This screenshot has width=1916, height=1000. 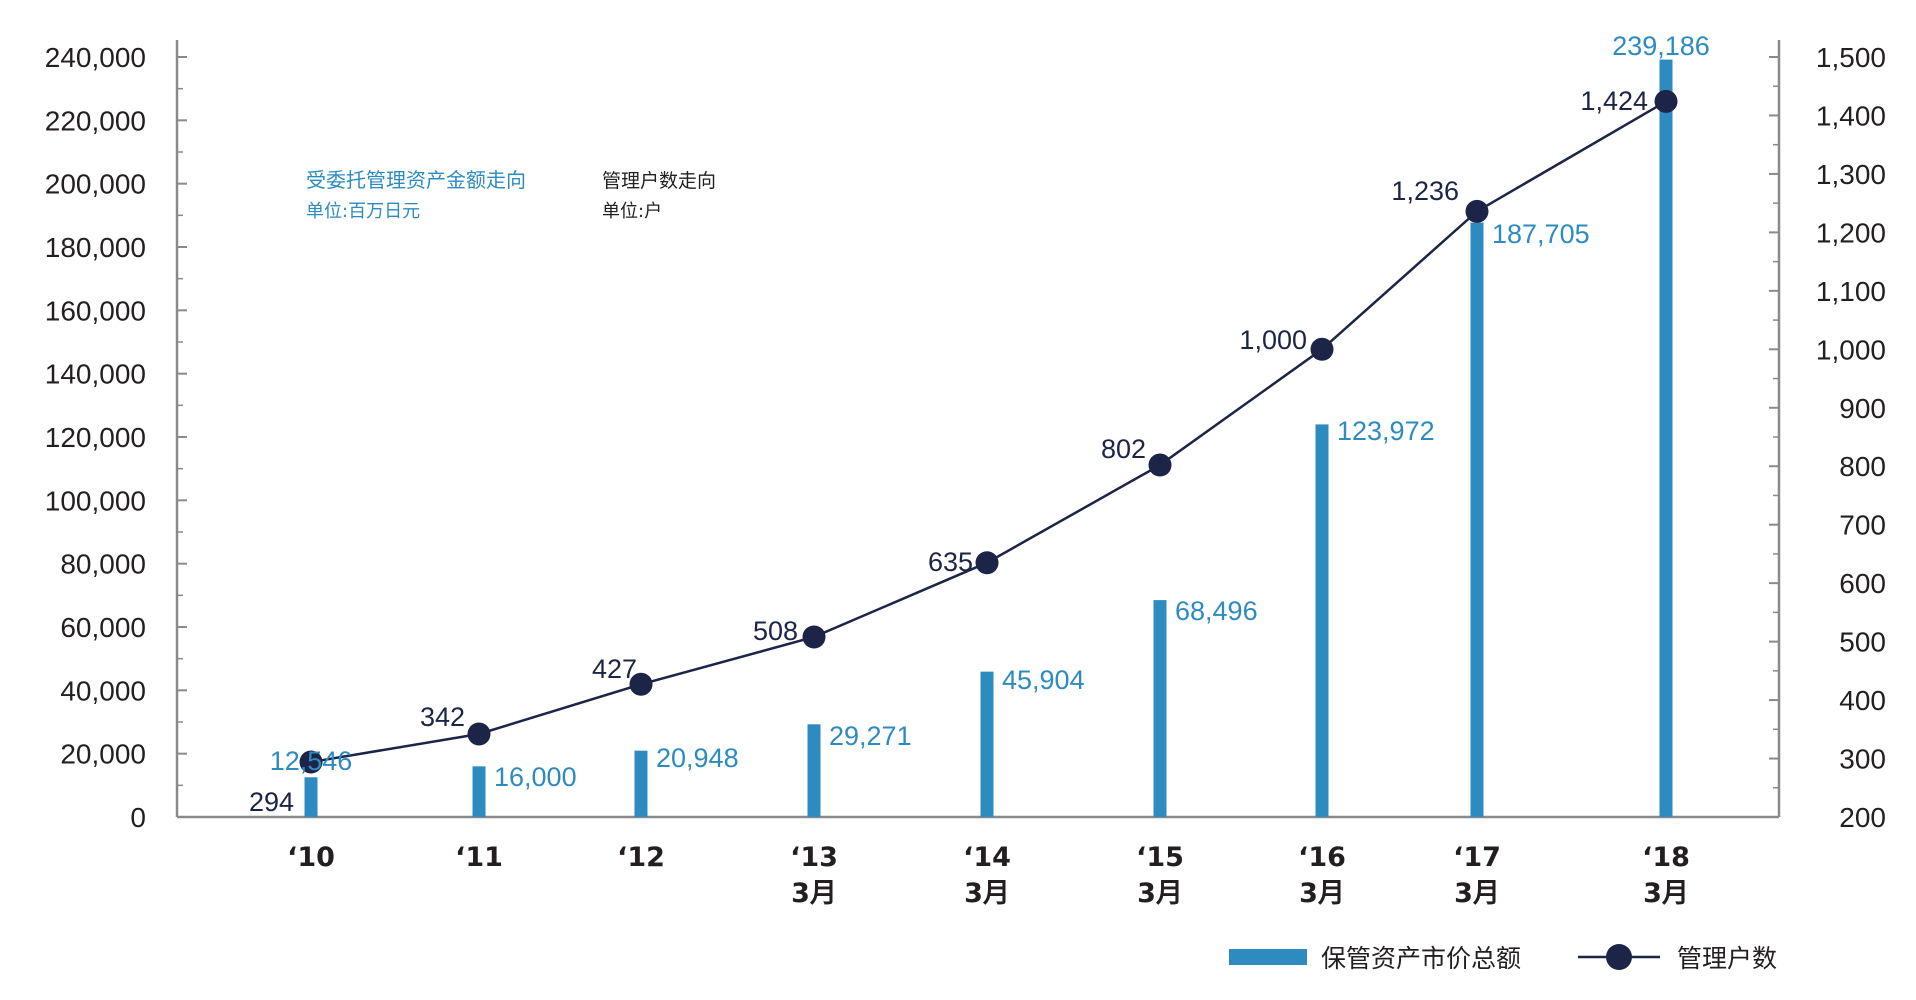 What do you see at coordinates (95, 437) in the screenshot?
I see `left-axis-tick-label: 120,000` at bounding box center [95, 437].